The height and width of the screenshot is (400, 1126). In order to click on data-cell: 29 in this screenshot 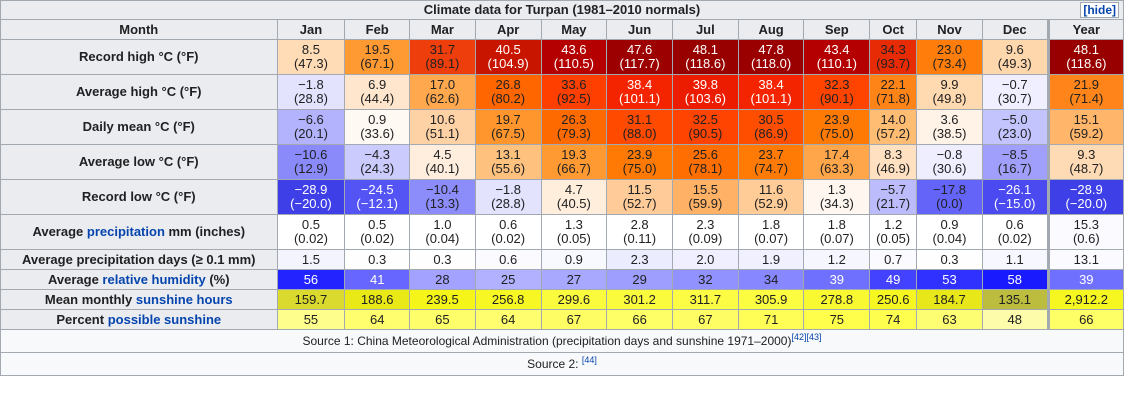, I will do `click(639, 279)`.